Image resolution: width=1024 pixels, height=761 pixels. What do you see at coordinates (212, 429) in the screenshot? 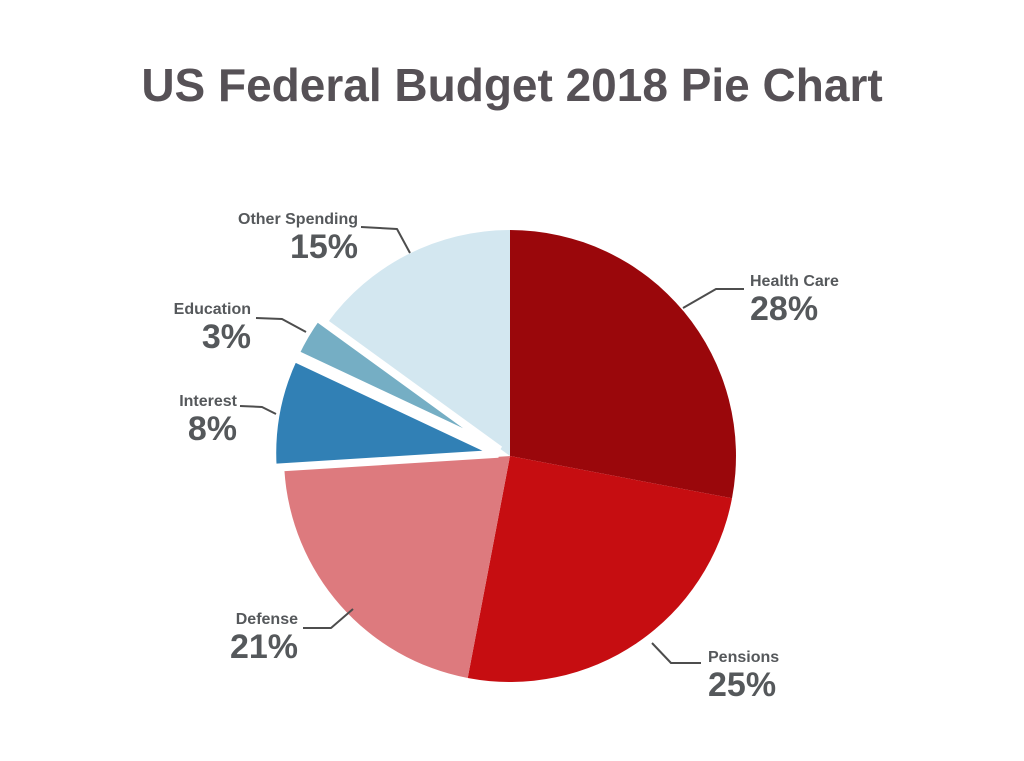
I see `slice-percent-interest: 8%` at bounding box center [212, 429].